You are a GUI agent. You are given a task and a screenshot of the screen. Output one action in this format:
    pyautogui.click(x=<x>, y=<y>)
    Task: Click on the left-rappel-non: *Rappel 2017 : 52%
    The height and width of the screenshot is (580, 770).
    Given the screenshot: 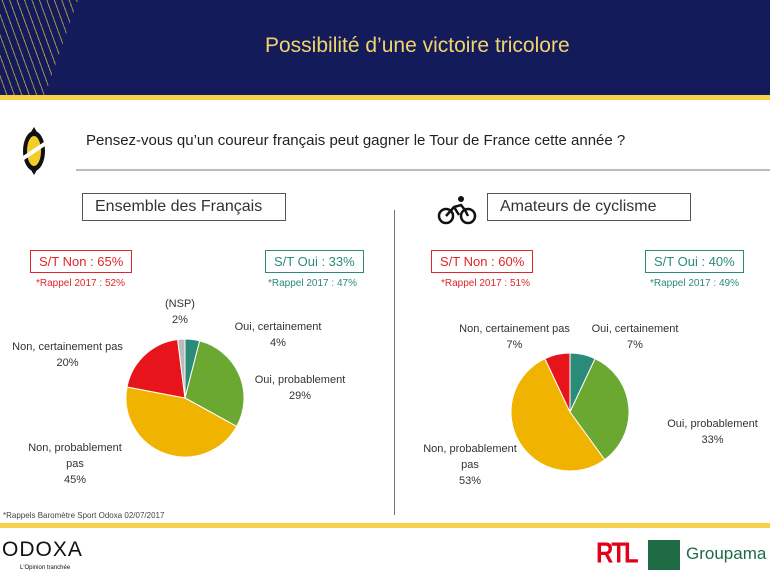 What is the action you would take?
    pyautogui.click(x=80, y=283)
    